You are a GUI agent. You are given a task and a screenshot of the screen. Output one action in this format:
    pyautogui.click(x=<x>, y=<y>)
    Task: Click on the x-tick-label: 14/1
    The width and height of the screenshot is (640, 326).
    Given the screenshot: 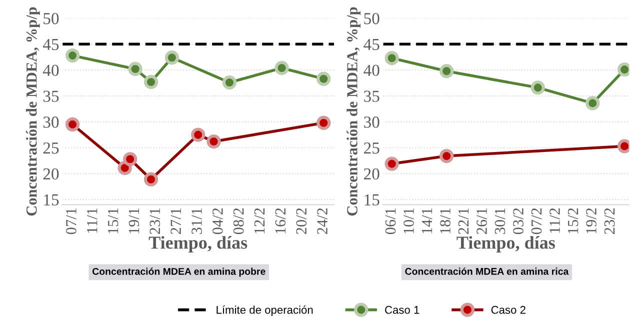 What is the action you would take?
    pyautogui.click(x=427, y=221)
    